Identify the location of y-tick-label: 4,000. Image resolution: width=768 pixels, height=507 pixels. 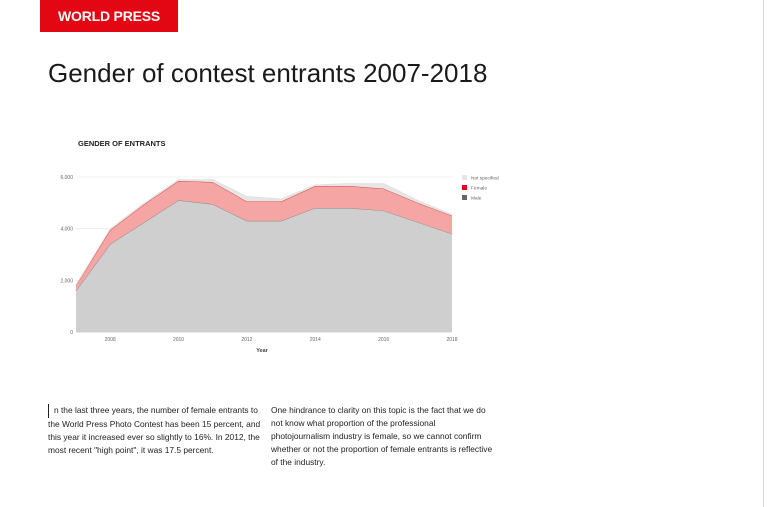
(66, 230).